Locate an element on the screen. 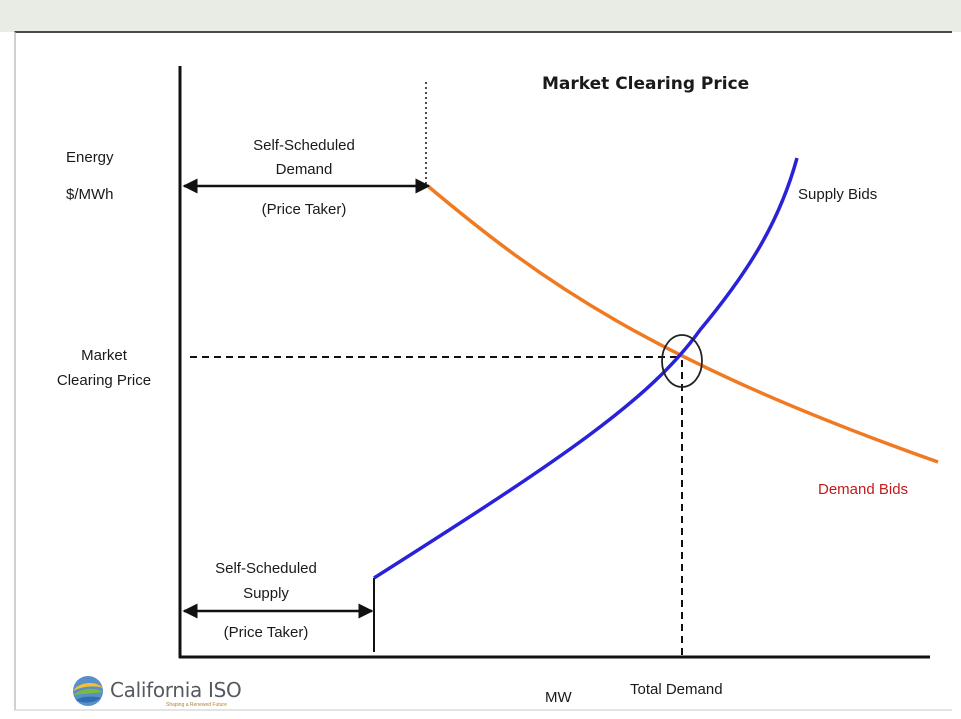 Image resolution: width=961 pixels, height=719 pixels. california-iso-logo: California ISO Shaping a Renewed Future is located at coordinates (165, 692).